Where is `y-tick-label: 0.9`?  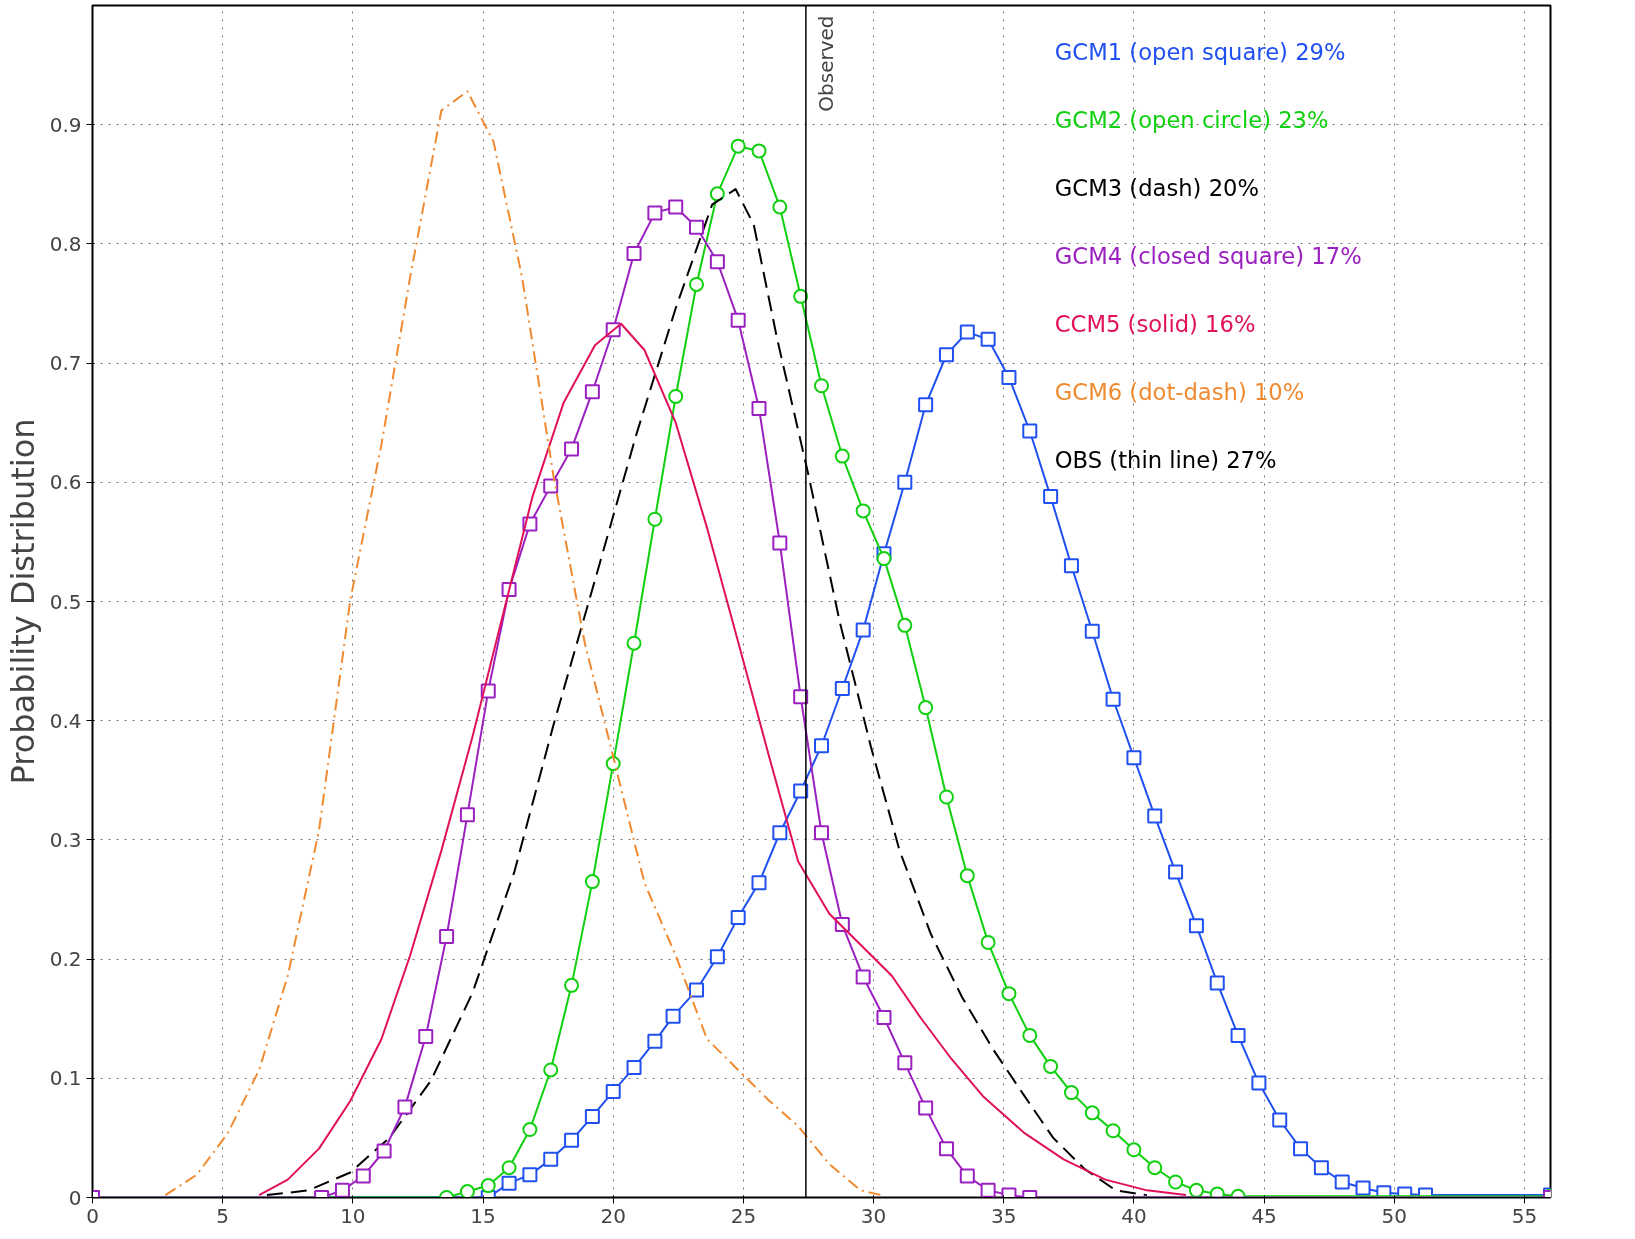
y-tick-label: 0.9 is located at coordinates (65, 124).